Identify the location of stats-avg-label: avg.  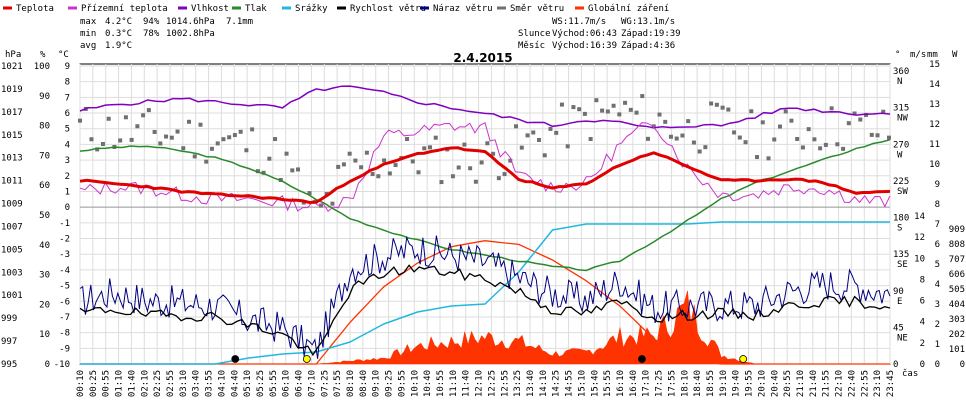
(88, 46).